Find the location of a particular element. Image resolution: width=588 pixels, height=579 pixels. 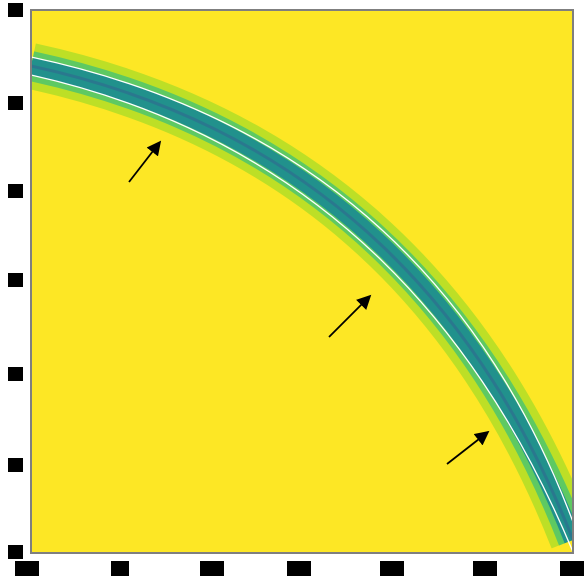

arrow-lower-right is located at coordinates (468, 447).